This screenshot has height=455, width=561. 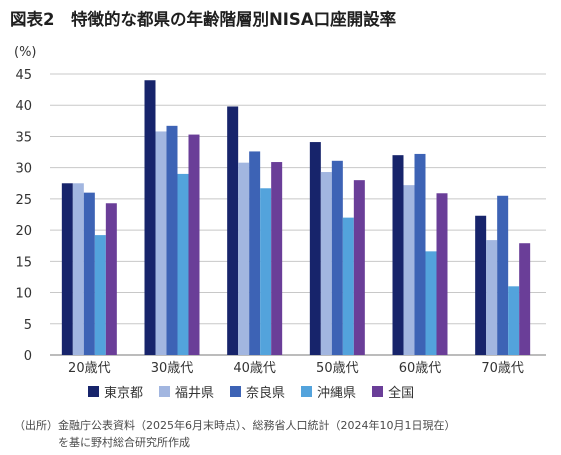 What do you see at coordinates (23, 216) in the screenshot?
I see `y-axis-ticks: 0 5 10 15 20 25 30 35 40 45` at bounding box center [23, 216].